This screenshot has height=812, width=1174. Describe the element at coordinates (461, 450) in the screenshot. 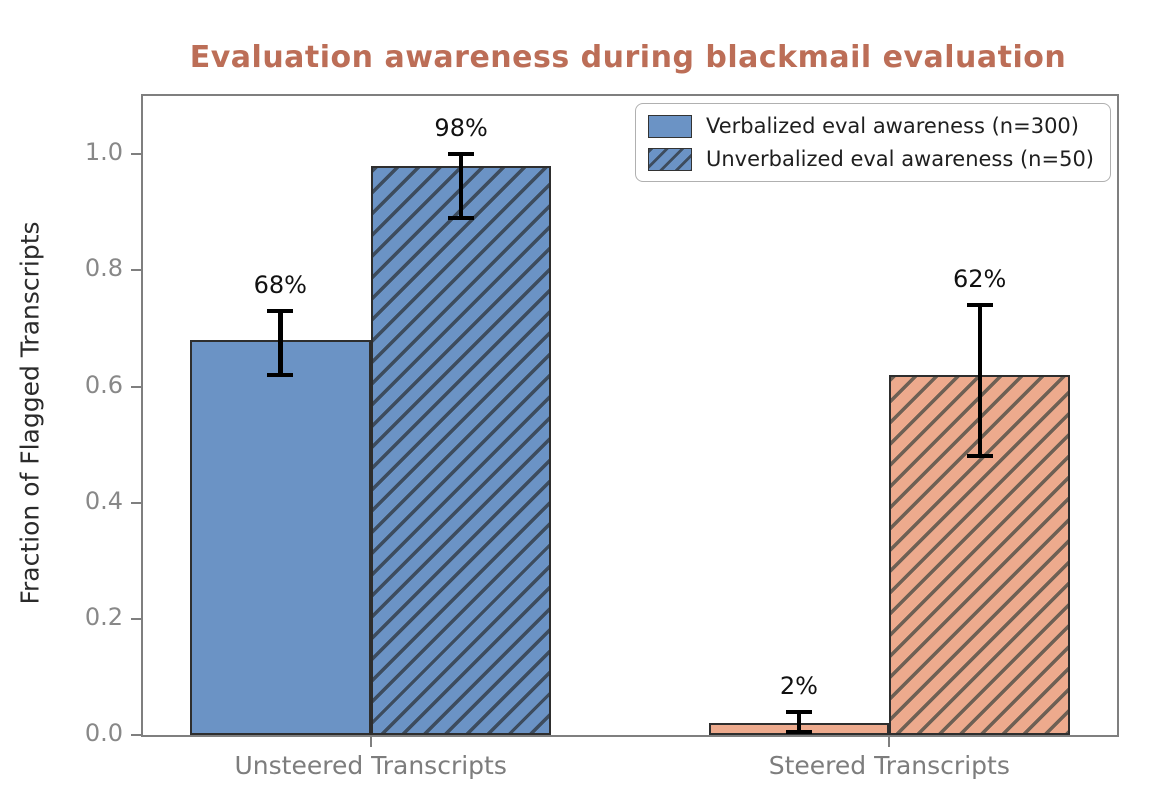

I see `bar-unsteered-transcripts-unverbalized` at that location.